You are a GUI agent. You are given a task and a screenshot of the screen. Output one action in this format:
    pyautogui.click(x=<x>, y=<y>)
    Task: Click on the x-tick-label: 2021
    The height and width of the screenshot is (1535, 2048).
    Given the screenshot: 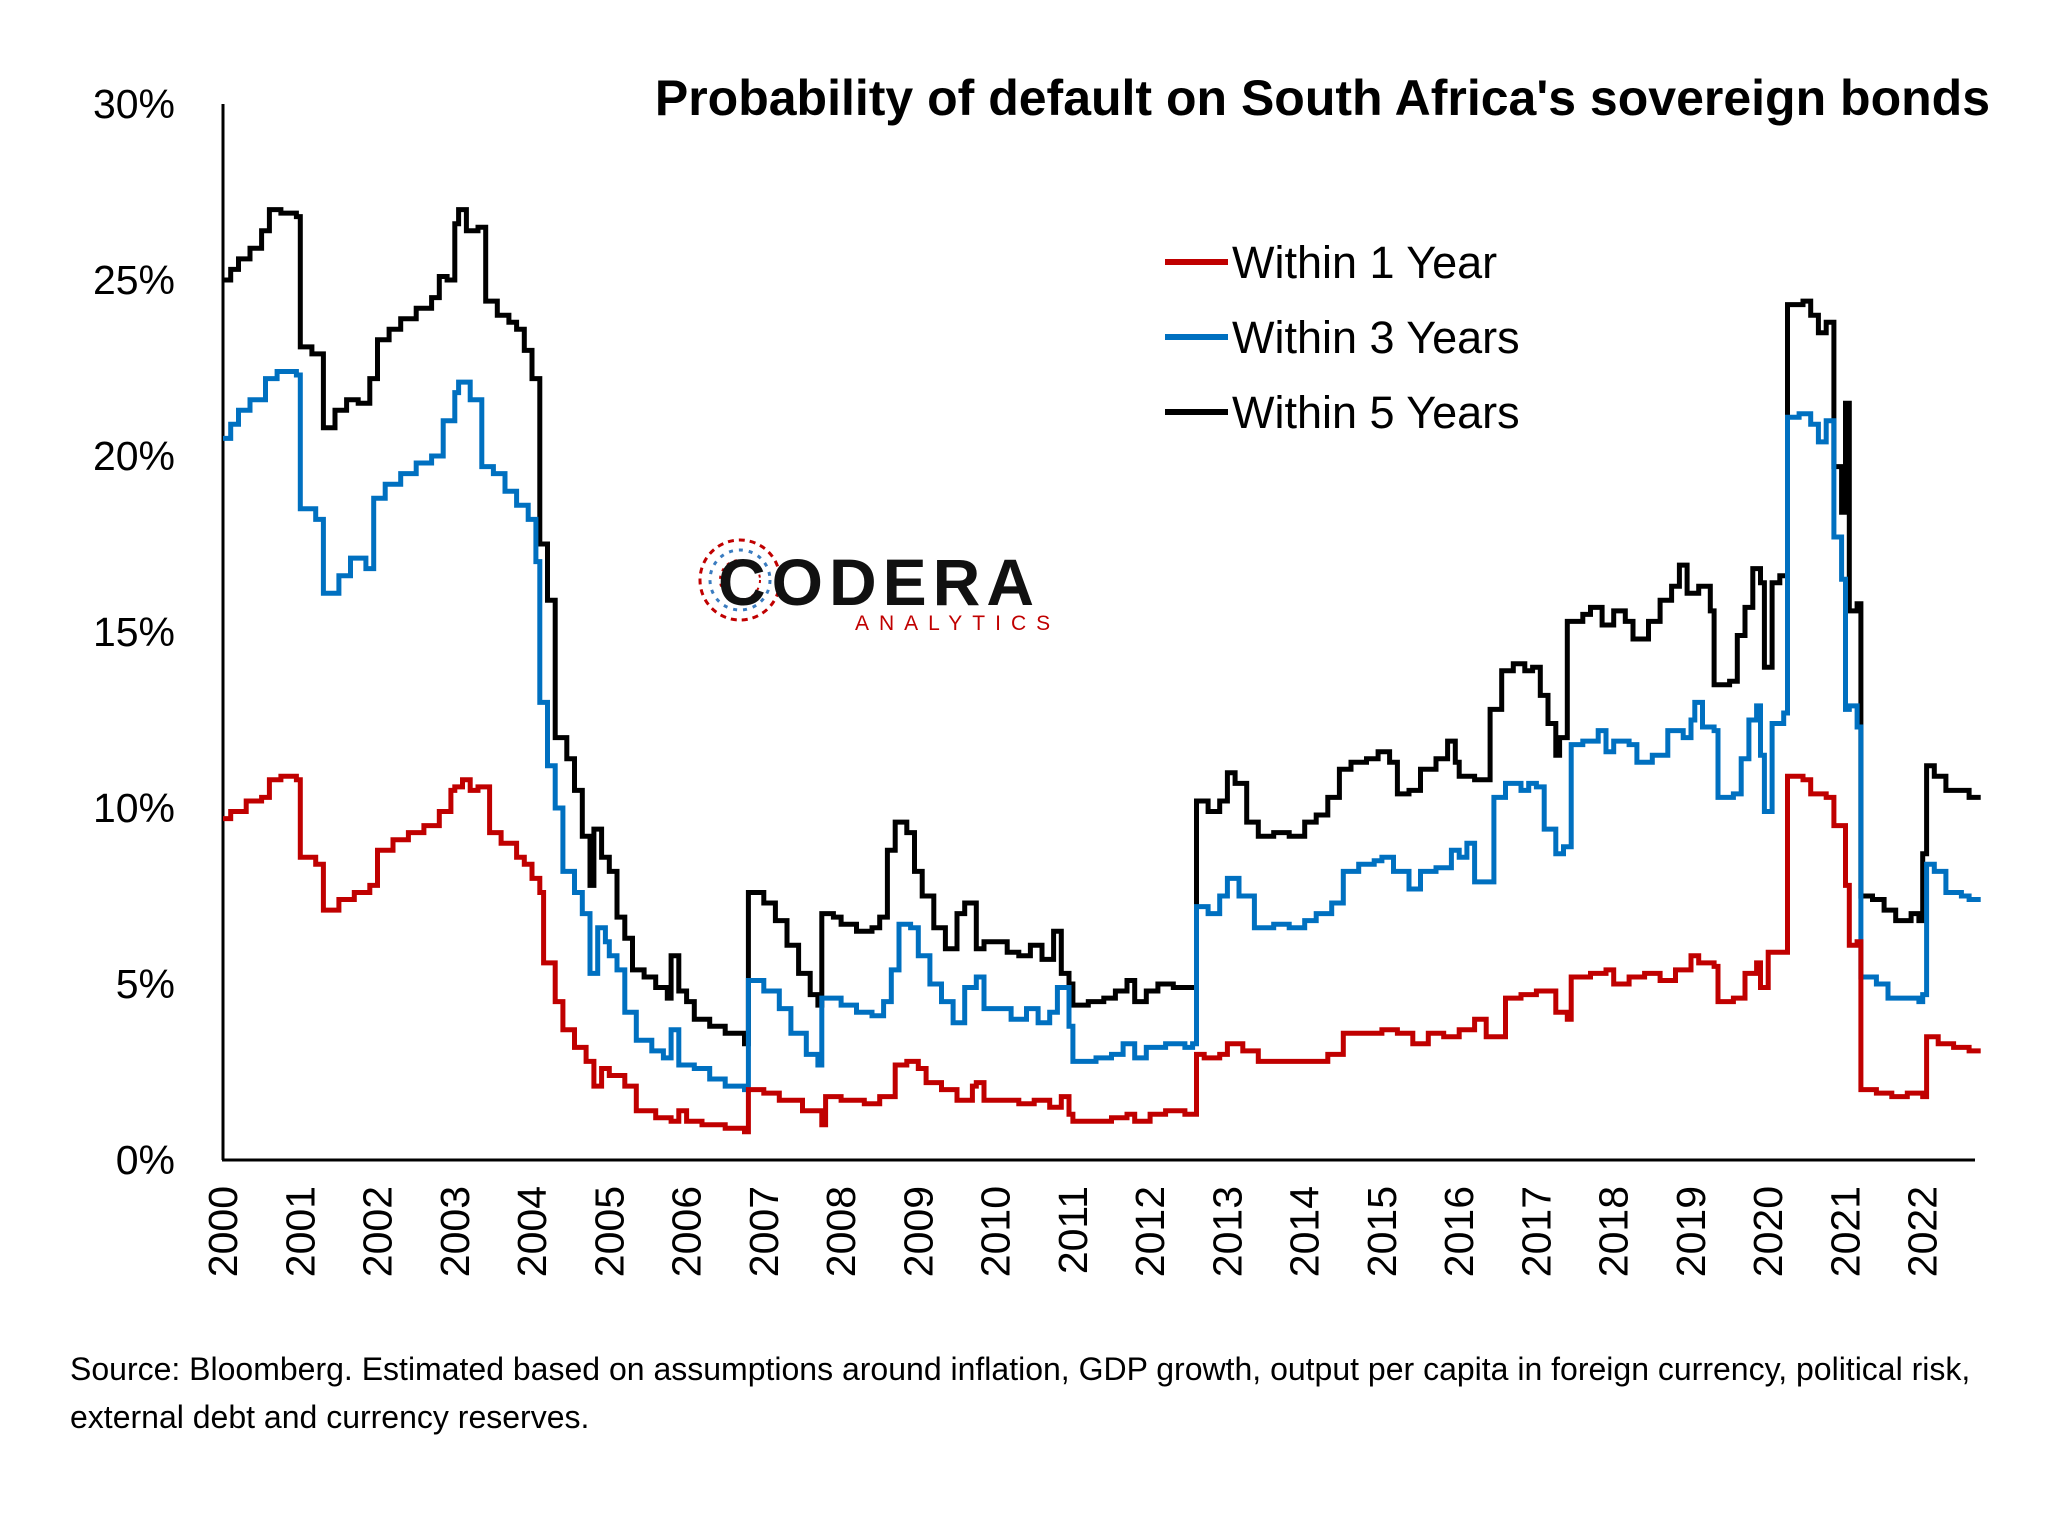 What is the action you would take?
    pyautogui.click(x=1845, y=1231)
    